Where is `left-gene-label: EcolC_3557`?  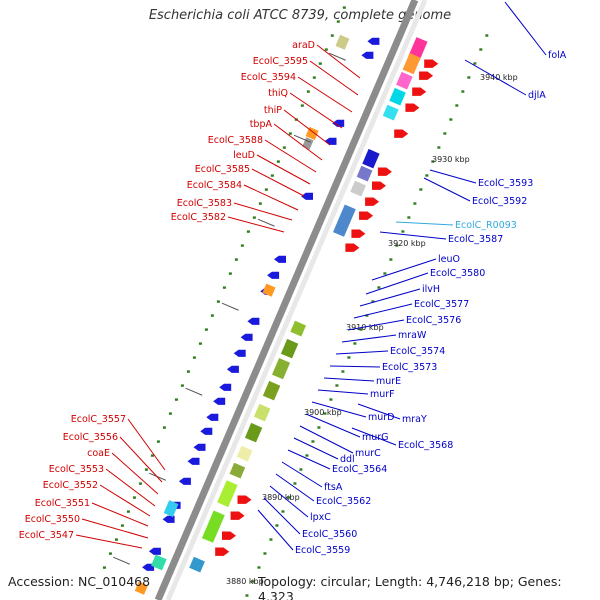
left-gene-label: EcolC_3557 is located at coordinates (98, 419).